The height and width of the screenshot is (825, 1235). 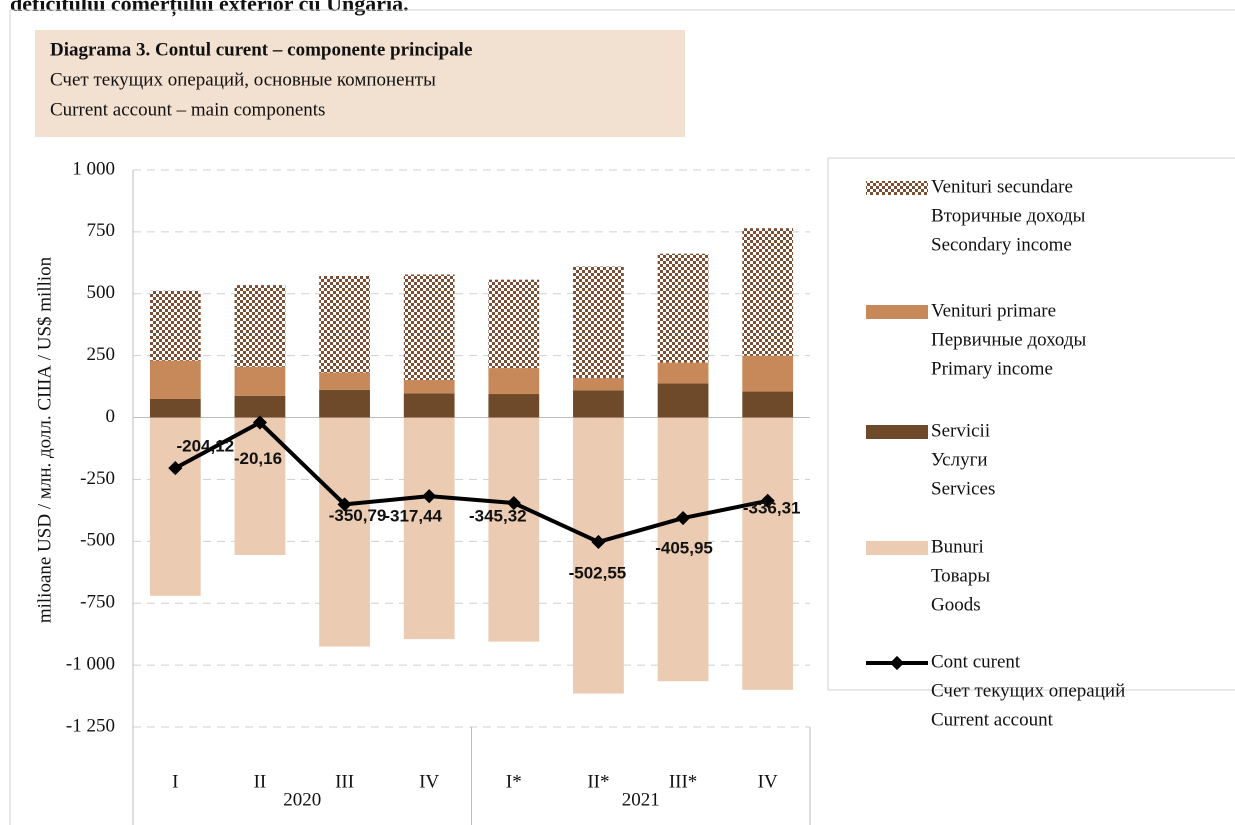 I want to click on data-label: -405,95, so click(x=684, y=548).